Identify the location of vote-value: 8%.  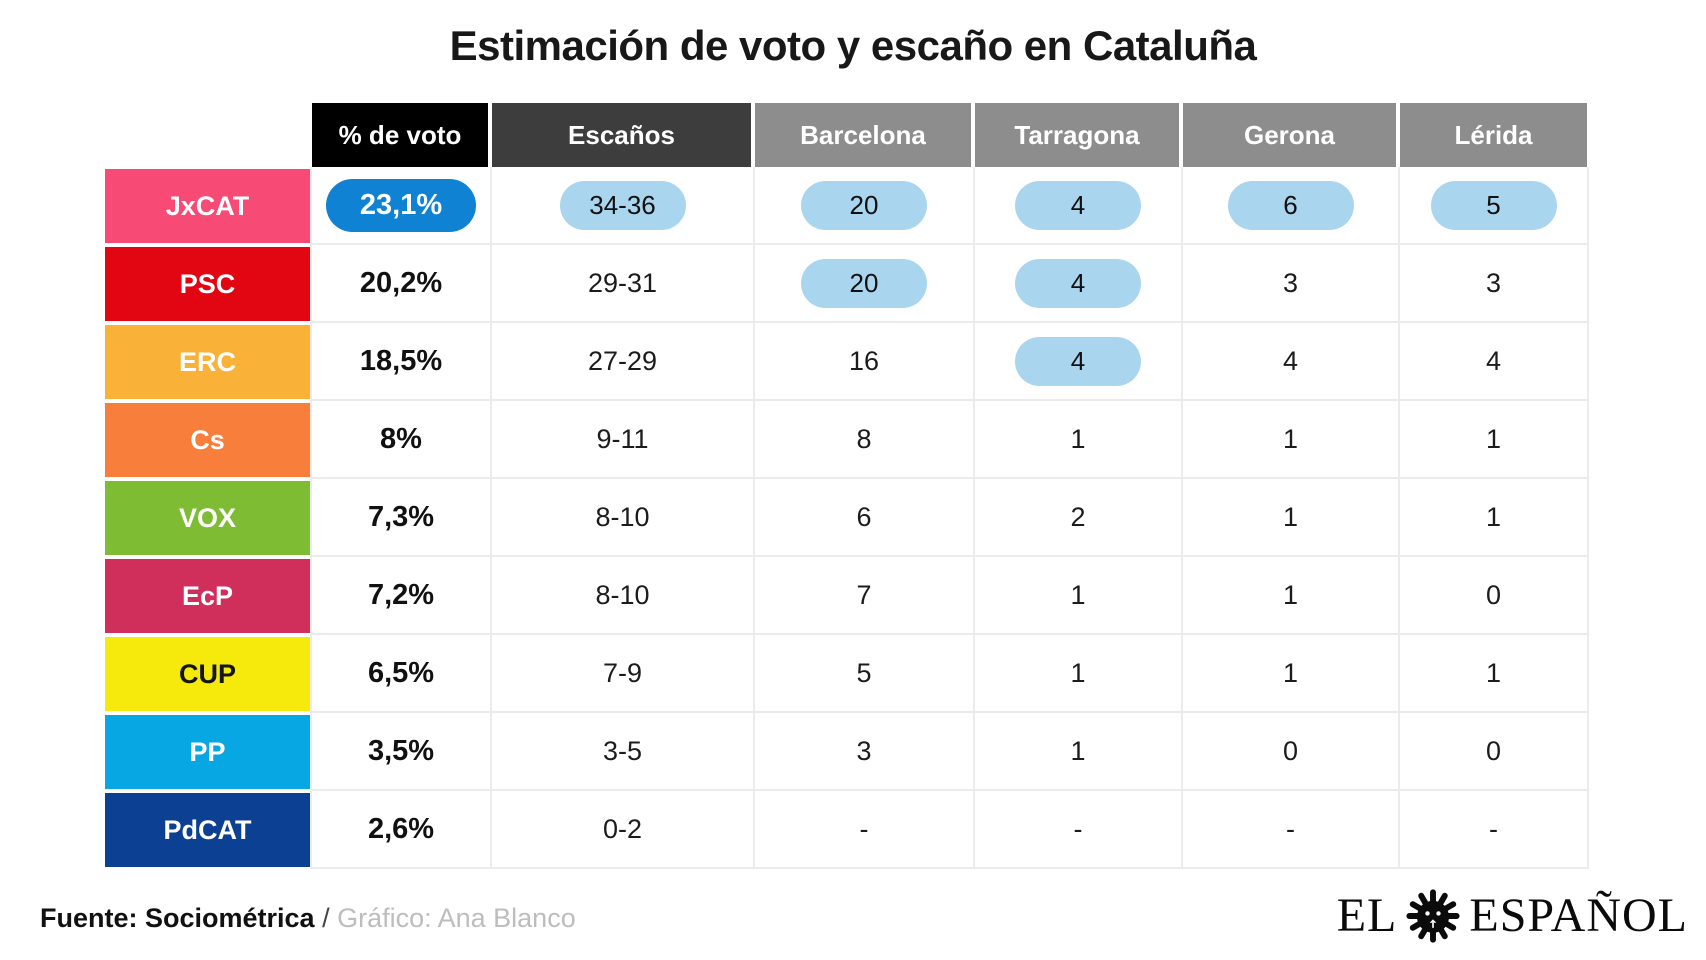
(401, 438).